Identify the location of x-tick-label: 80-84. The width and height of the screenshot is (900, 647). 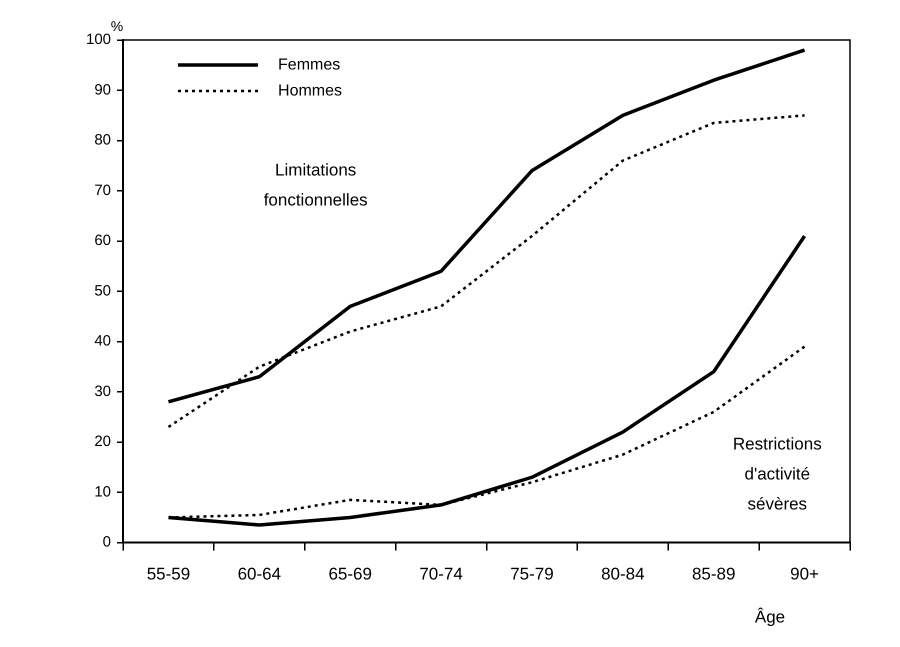
(623, 574).